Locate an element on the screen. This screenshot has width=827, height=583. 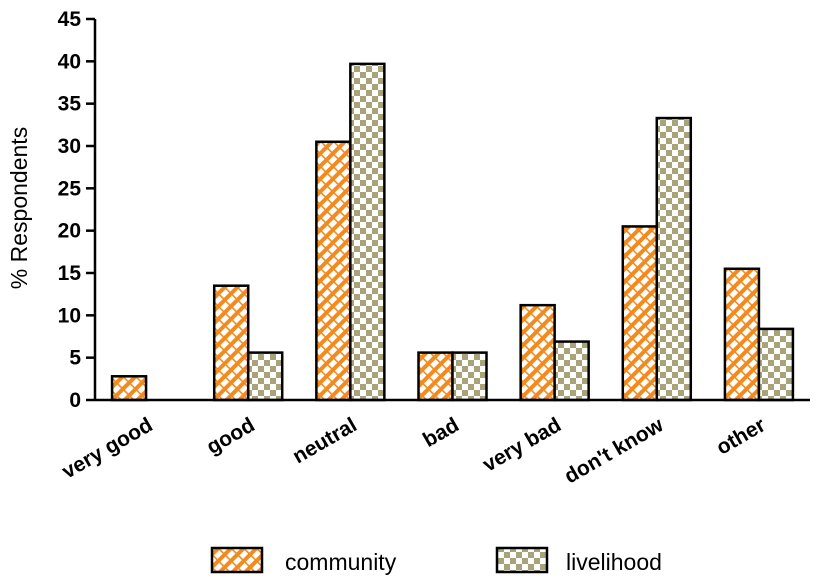
y-axis-ticks: 0 5 10 15 20 25 30 35 40 45 is located at coordinates (76, 210).